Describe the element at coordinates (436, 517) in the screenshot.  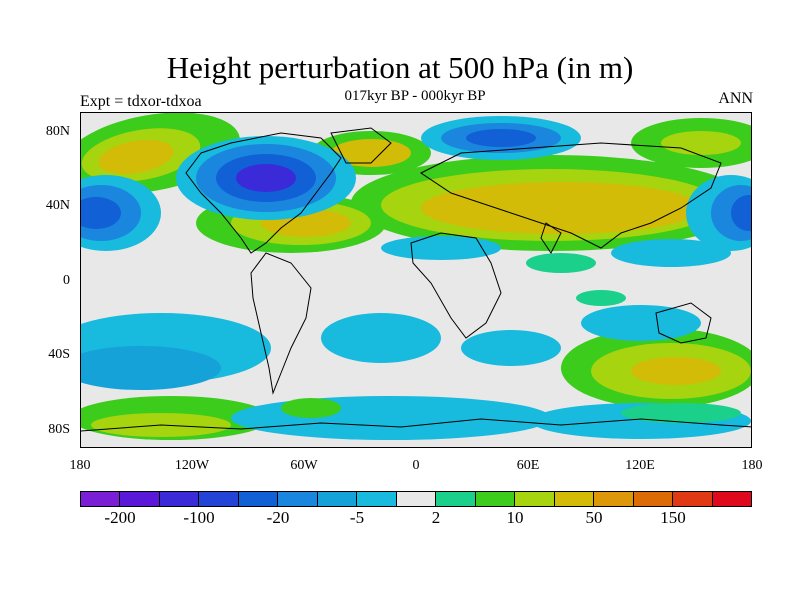
I see `colorbar-label: 2` at that location.